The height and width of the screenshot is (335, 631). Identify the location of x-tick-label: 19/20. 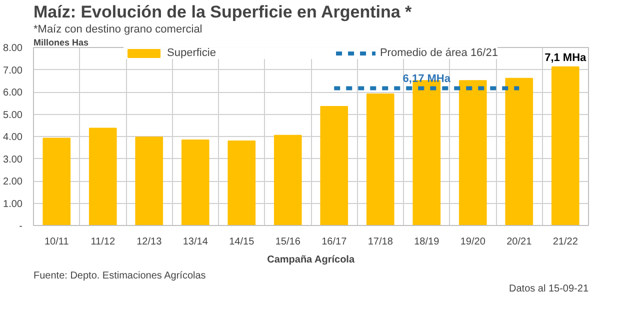
(473, 242).